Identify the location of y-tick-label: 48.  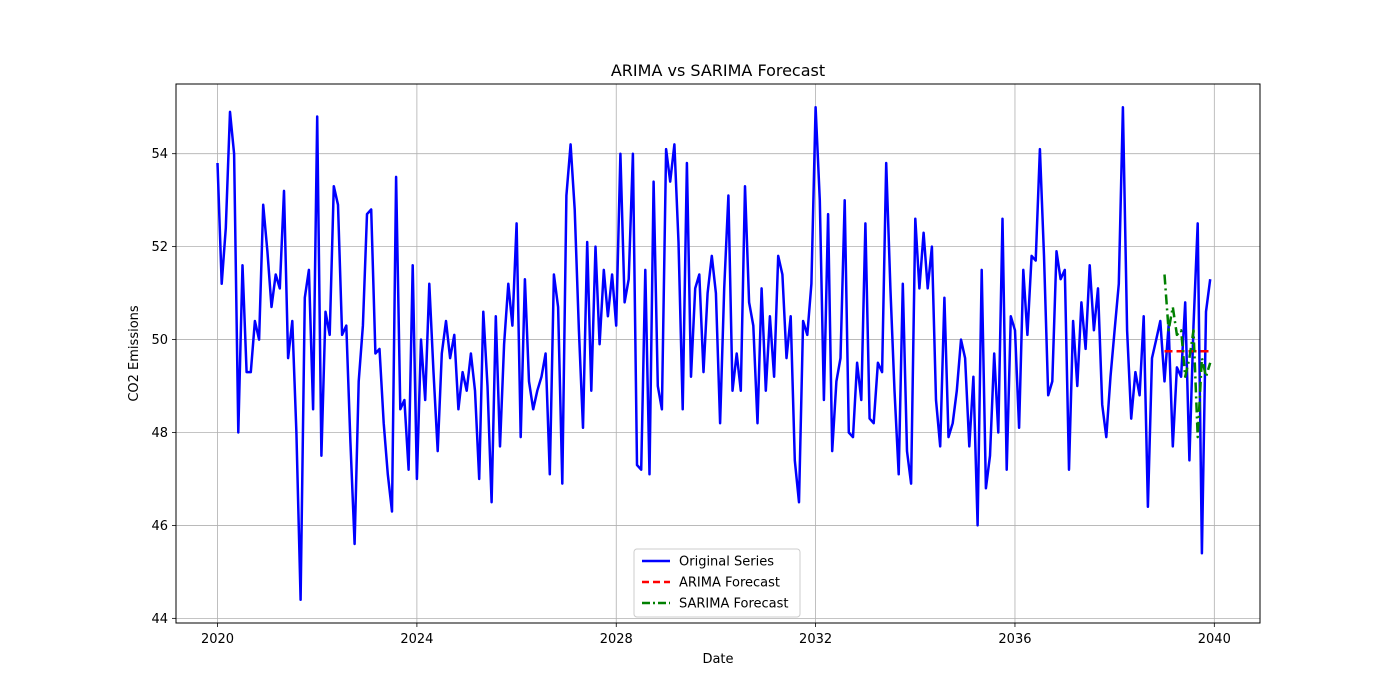
(159, 433).